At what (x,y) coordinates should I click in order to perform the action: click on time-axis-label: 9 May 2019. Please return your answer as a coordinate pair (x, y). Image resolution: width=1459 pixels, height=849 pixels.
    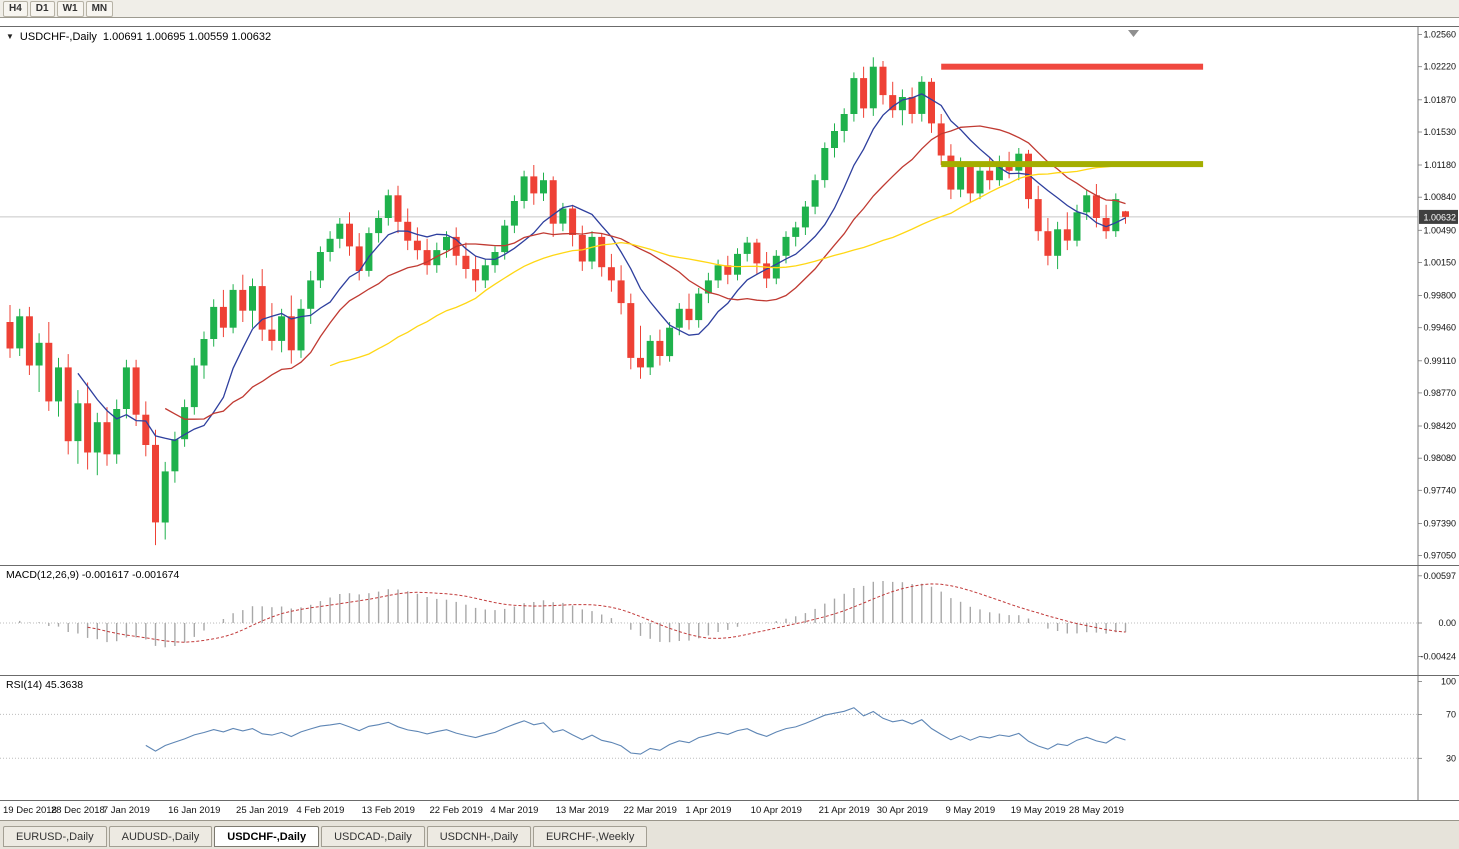
    Looking at the image, I should click on (970, 810).